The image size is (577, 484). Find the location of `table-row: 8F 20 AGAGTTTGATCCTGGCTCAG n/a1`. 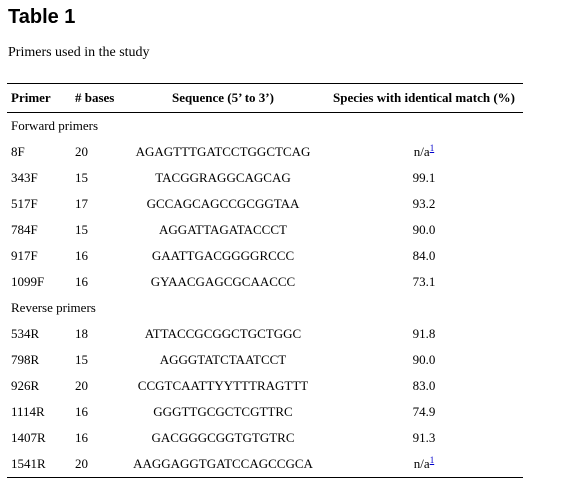

table-row: 8F 20 AGAGTTTGATCCTGGCTCAG n/a1 is located at coordinates (265, 152).